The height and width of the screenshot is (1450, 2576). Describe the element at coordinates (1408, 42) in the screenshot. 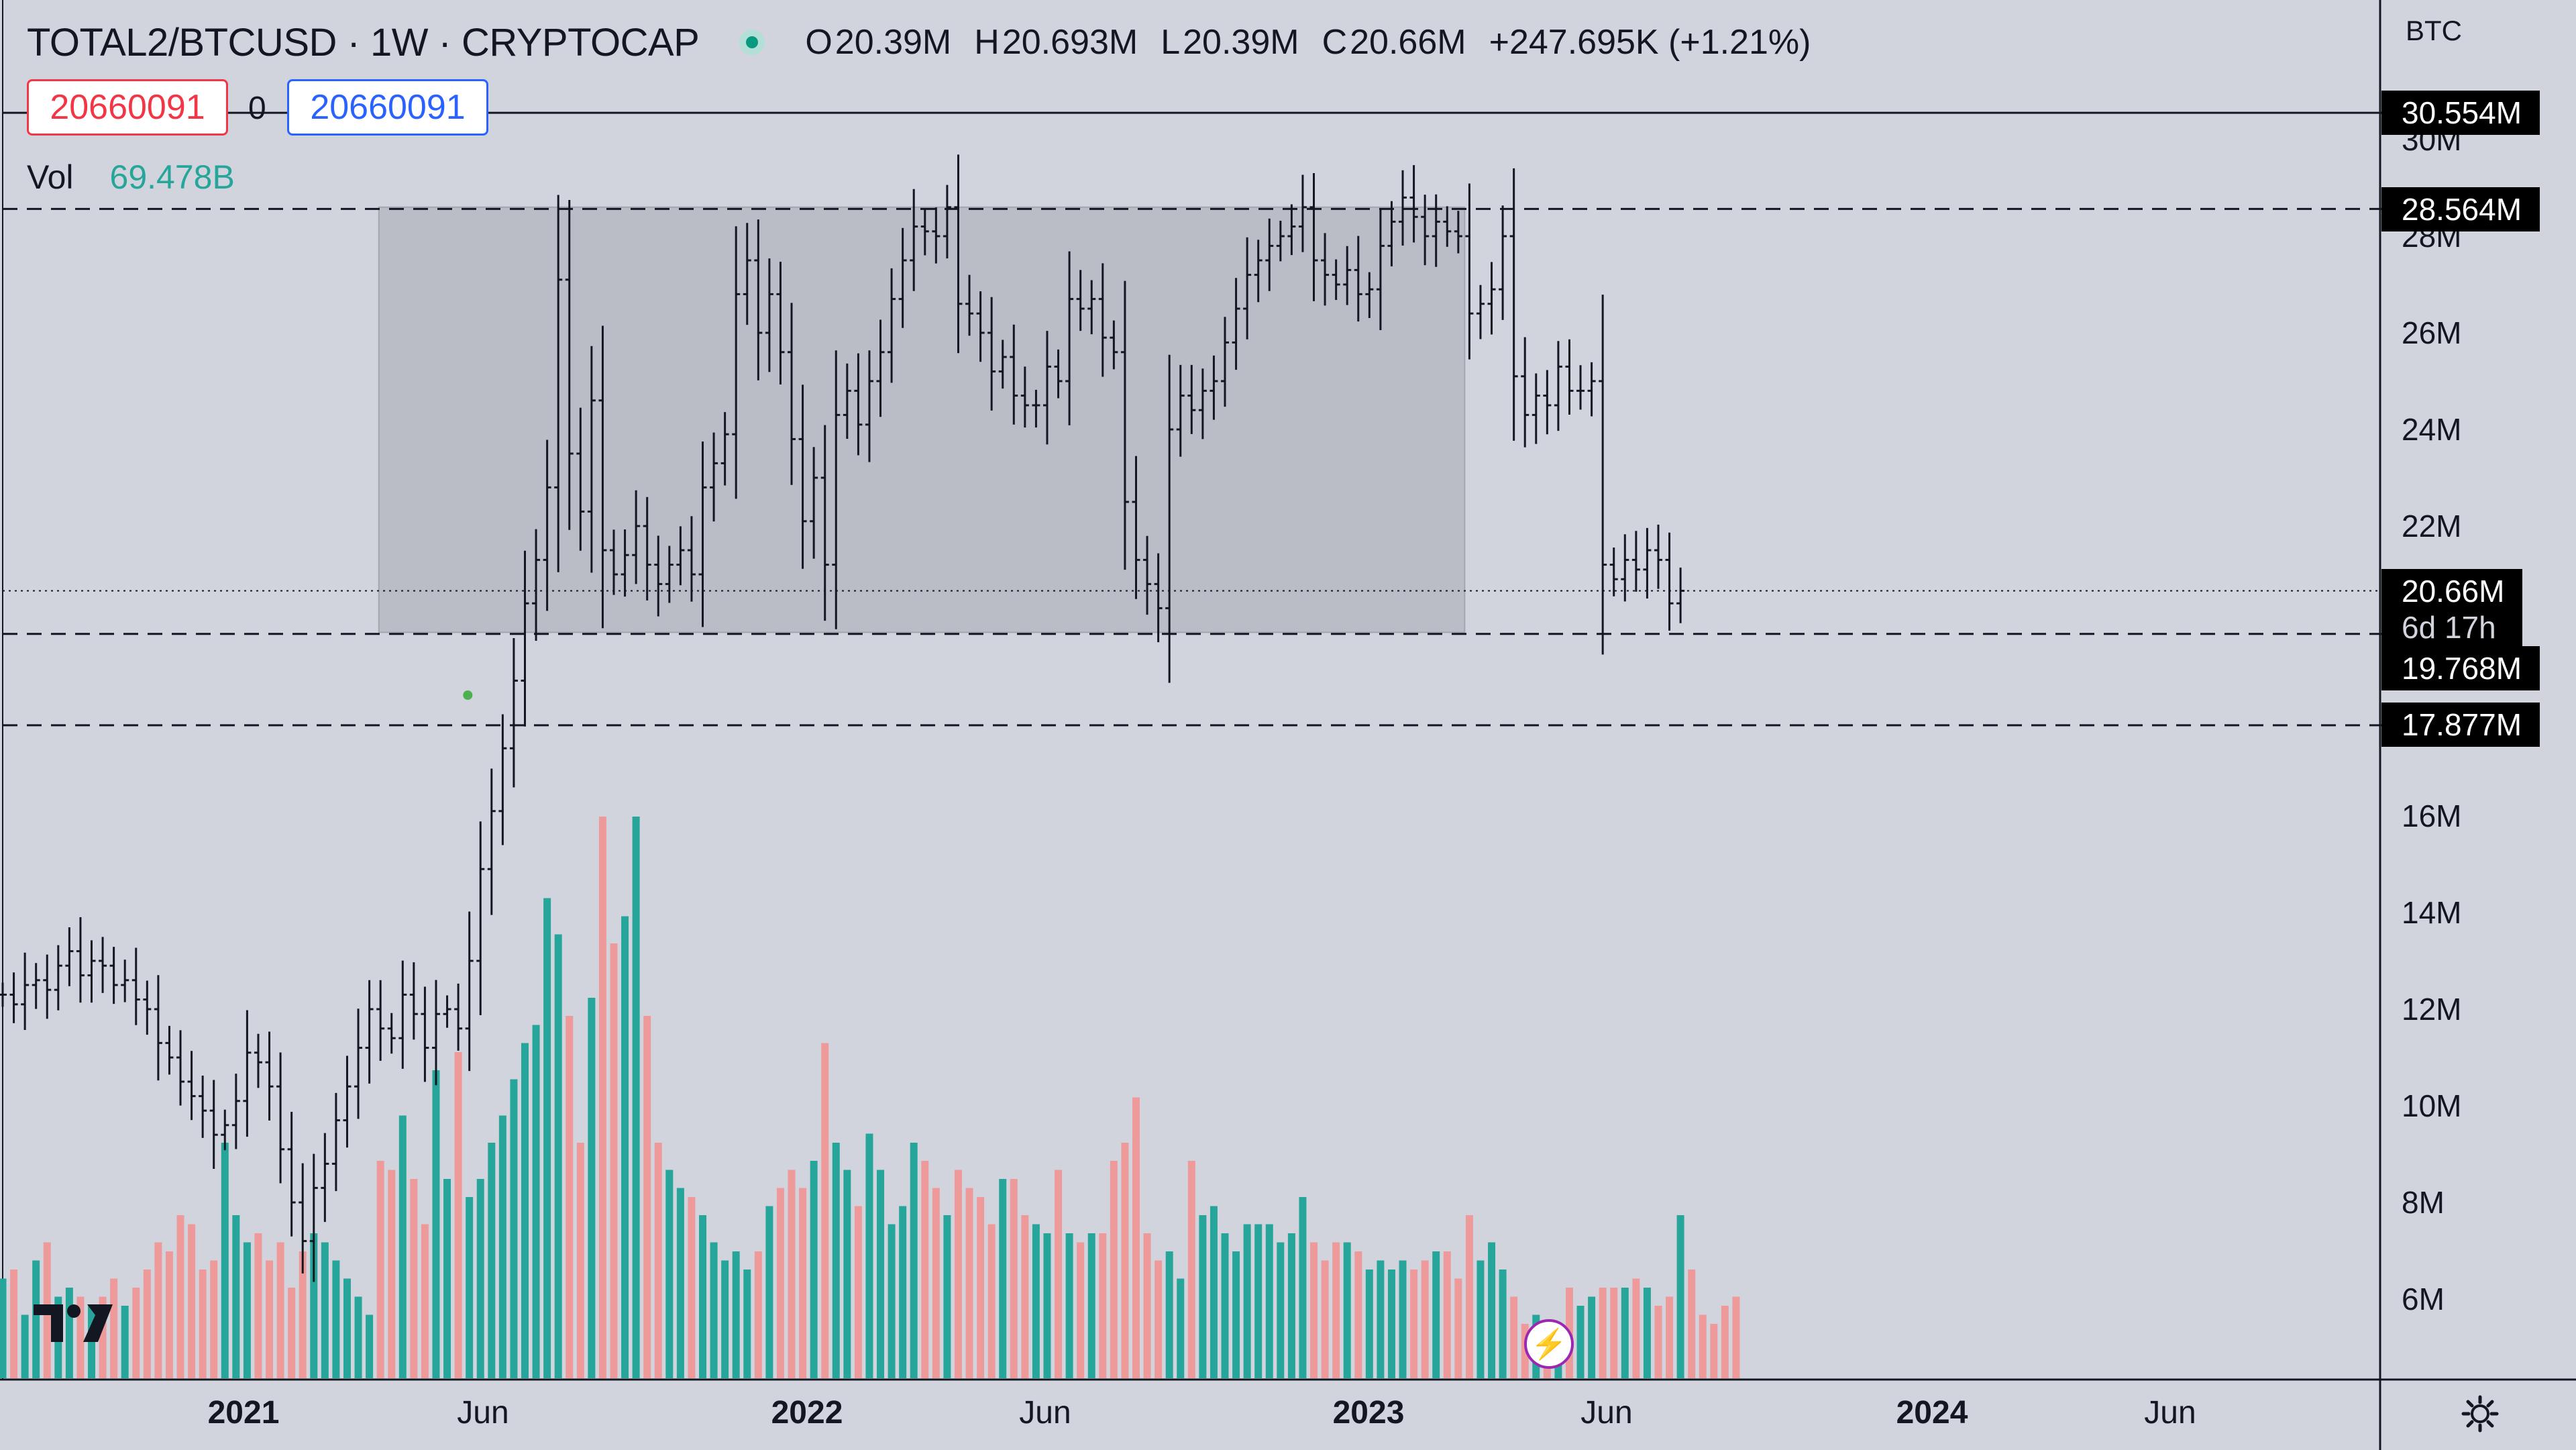

I see `close-value: 20.66M` at that location.